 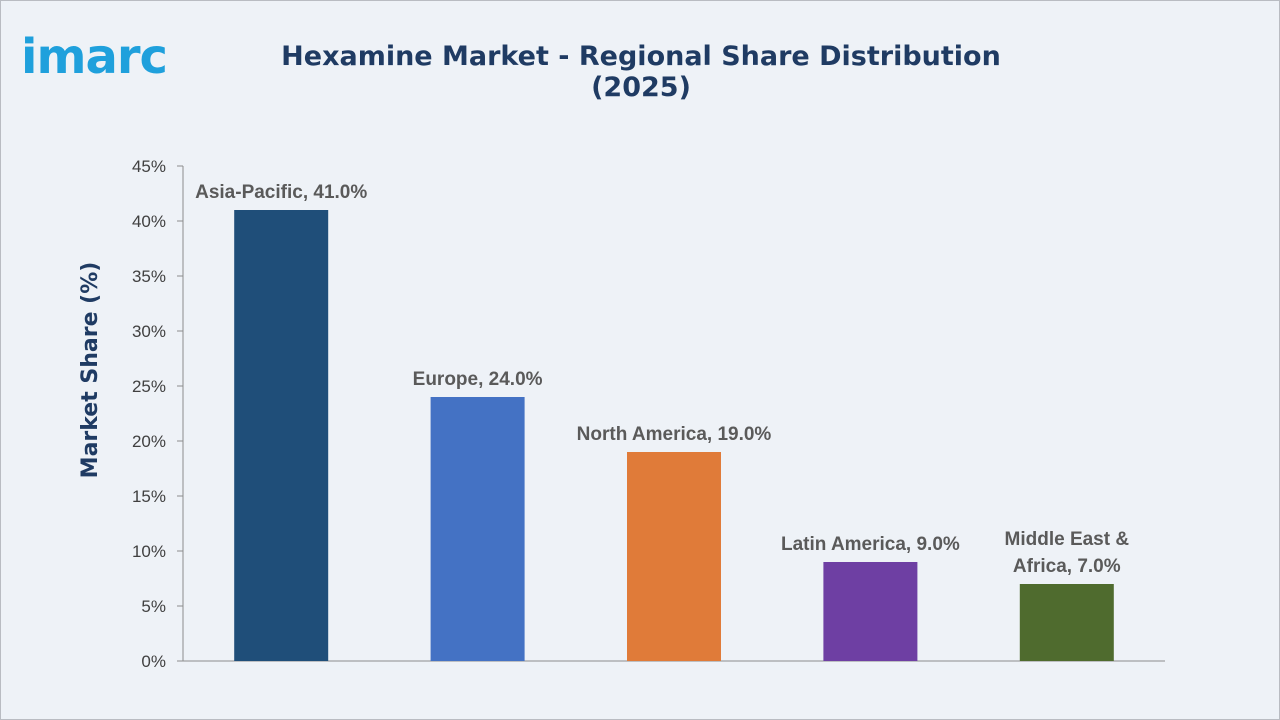 What do you see at coordinates (1067, 539) in the screenshot?
I see `bar-data-label: Middle East &` at bounding box center [1067, 539].